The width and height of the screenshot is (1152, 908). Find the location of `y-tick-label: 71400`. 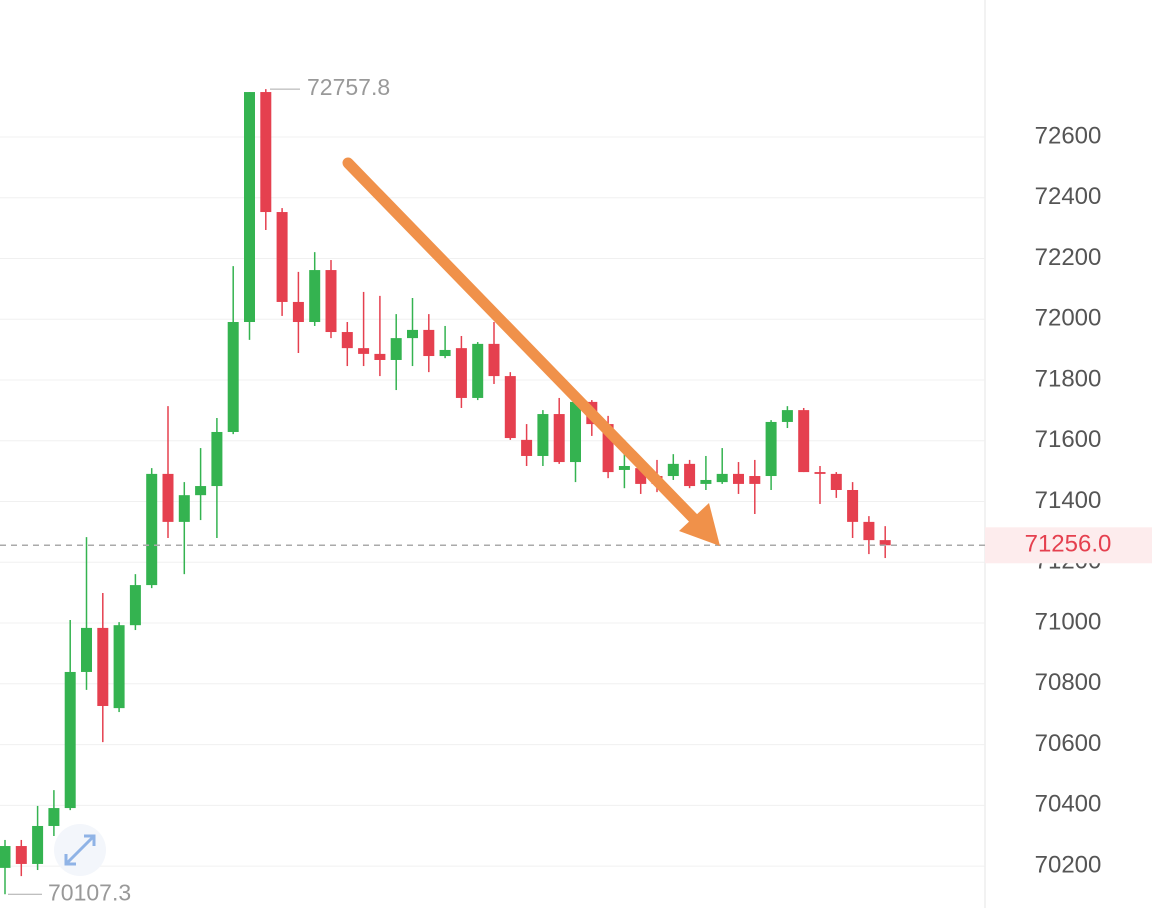

y-tick-label: 71400 is located at coordinates (1068, 500).